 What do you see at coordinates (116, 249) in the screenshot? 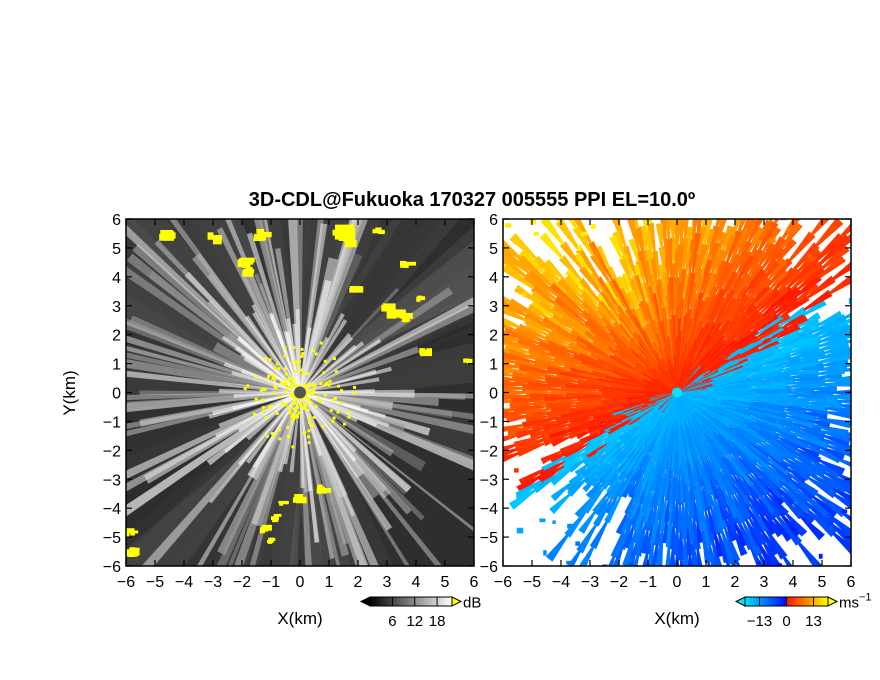
I see `y-tick-label: 5` at bounding box center [116, 249].